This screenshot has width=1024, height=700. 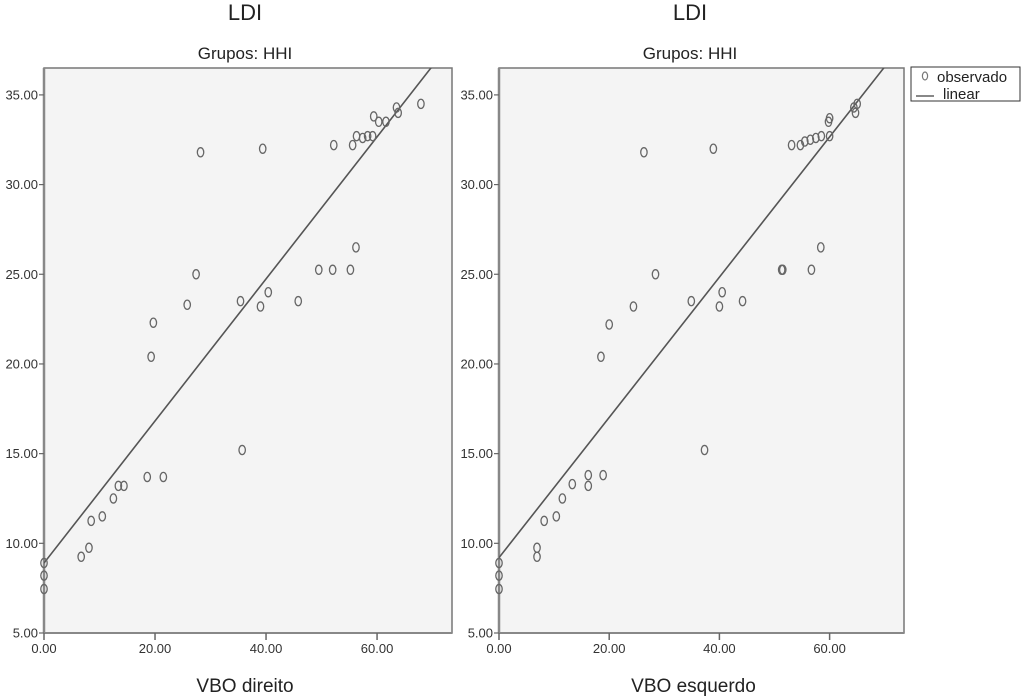 I want to click on y-tick-label: 15.00, so click(x=21, y=453).